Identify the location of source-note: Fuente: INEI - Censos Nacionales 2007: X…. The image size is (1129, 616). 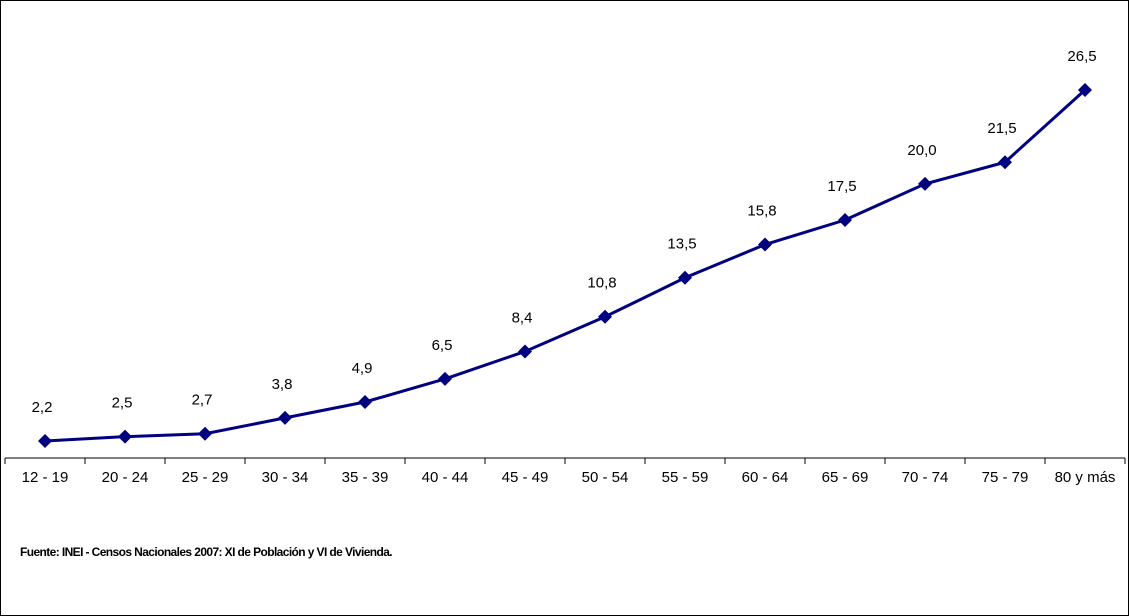
(206, 552).